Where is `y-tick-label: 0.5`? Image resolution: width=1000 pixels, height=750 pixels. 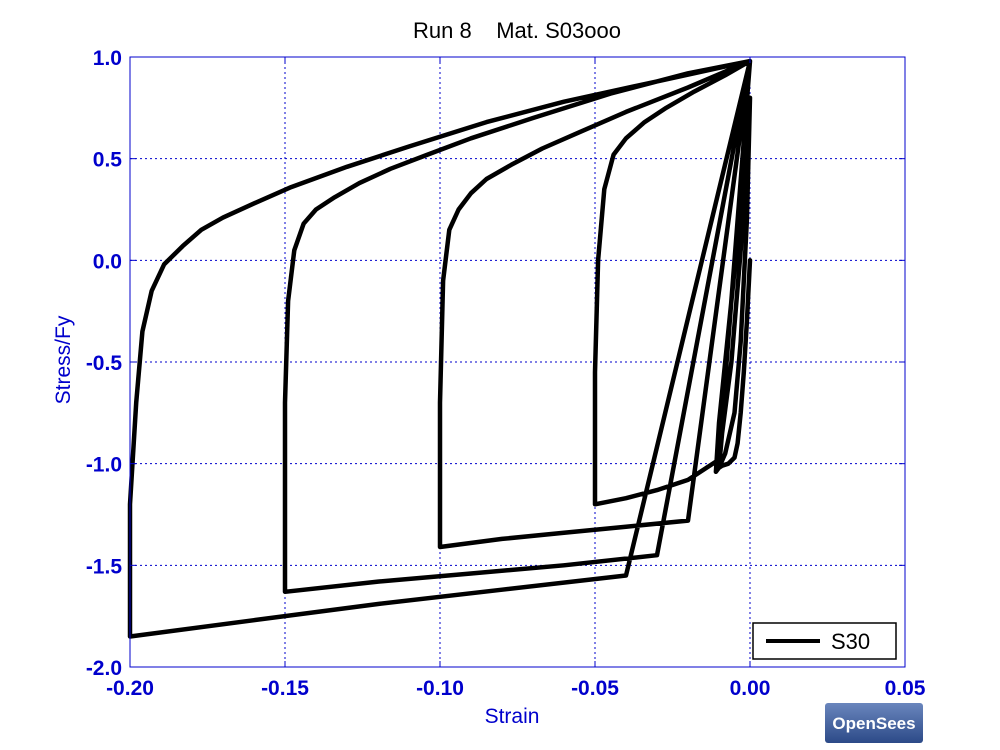
y-tick-label: 0.5 is located at coordinates (108, 160).